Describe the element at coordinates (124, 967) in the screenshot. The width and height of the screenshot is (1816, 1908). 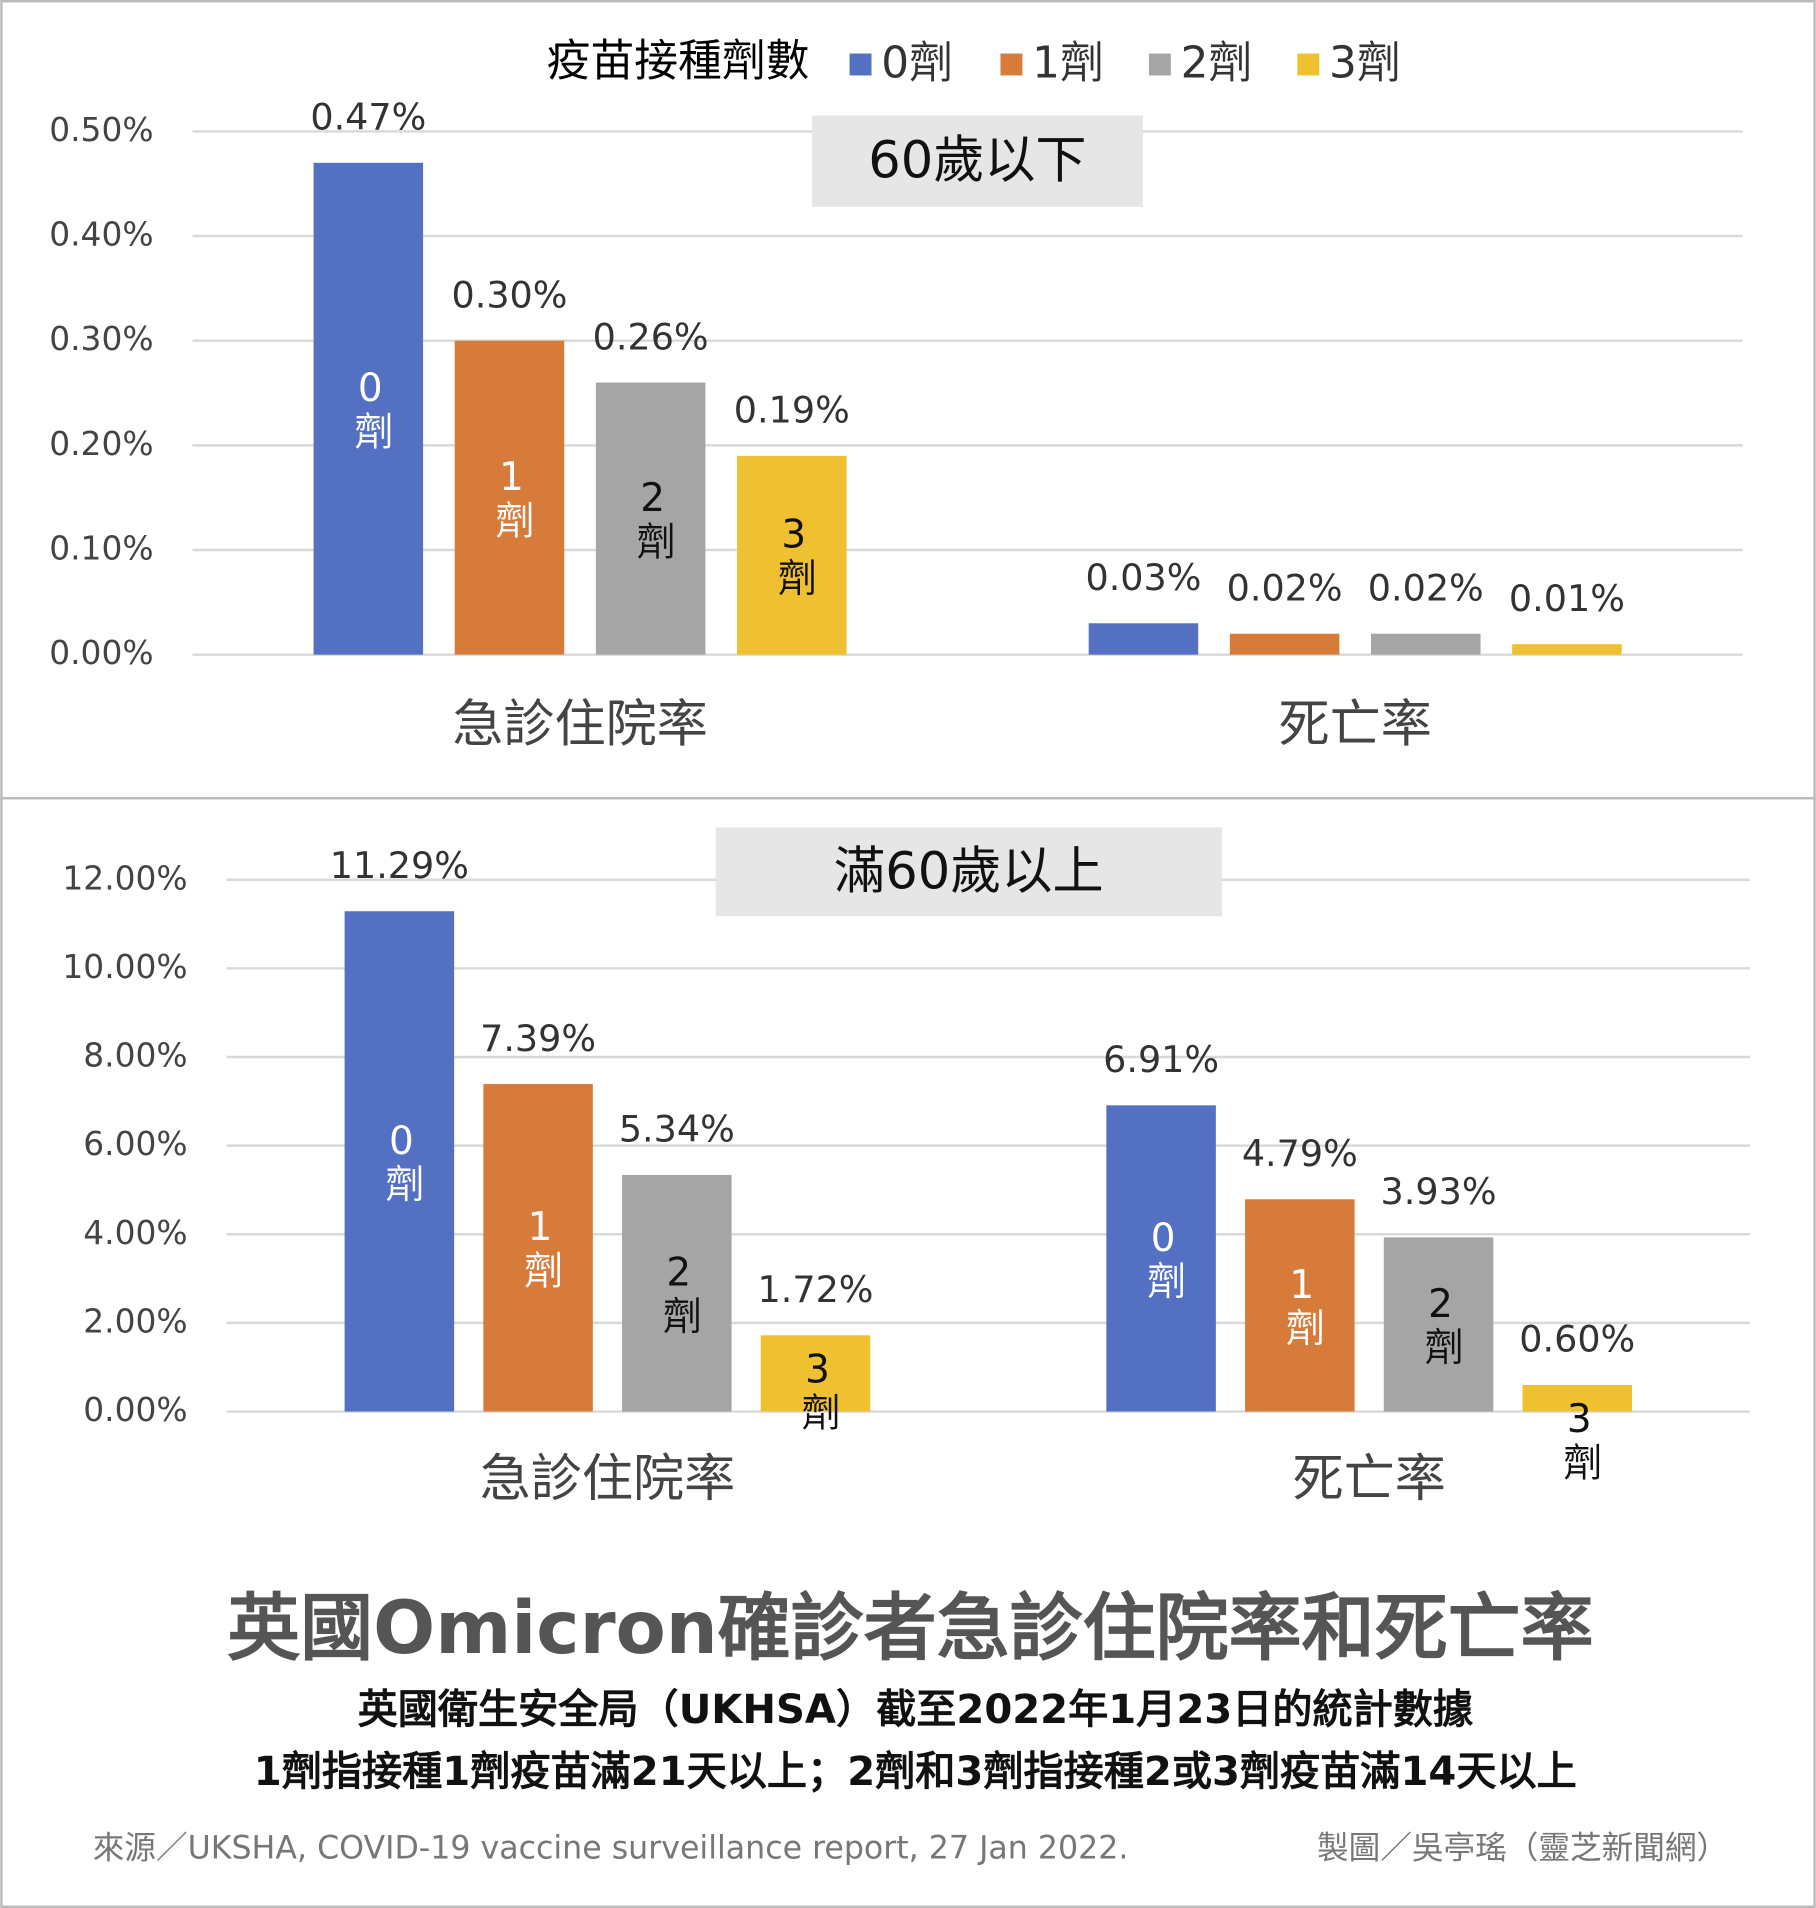
I see `y-tick-label: 10.00%` at that location.